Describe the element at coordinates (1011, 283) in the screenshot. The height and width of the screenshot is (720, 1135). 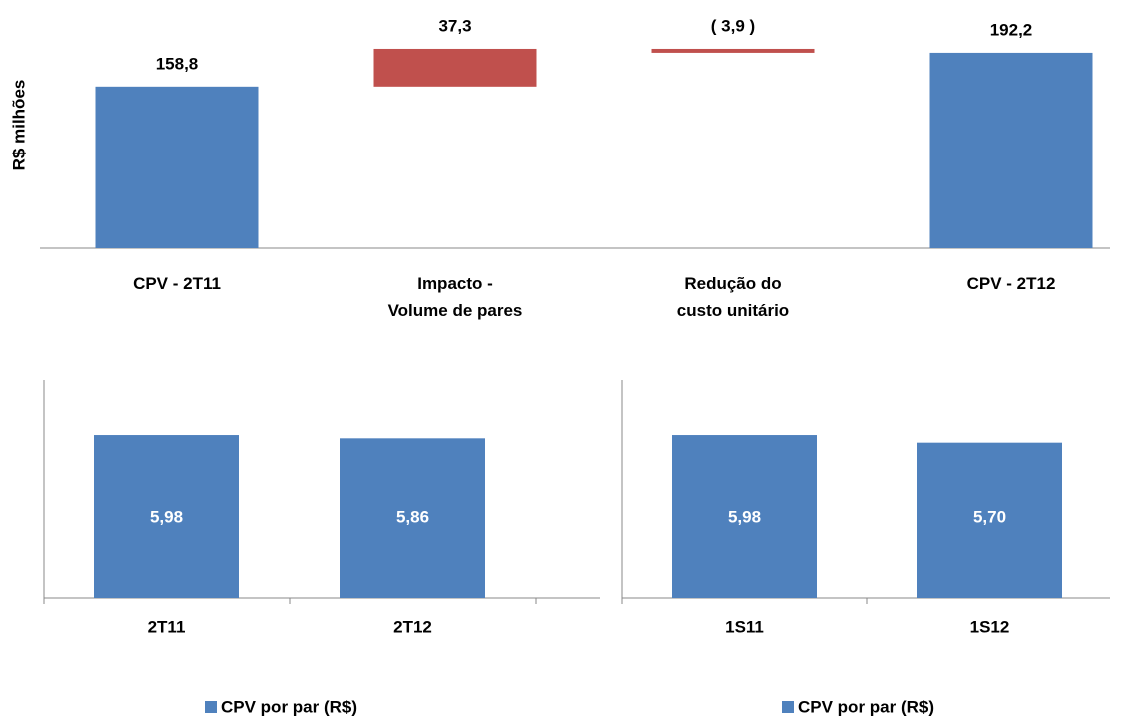
I see `x-tick-label: CPV - 2T12` at that location.